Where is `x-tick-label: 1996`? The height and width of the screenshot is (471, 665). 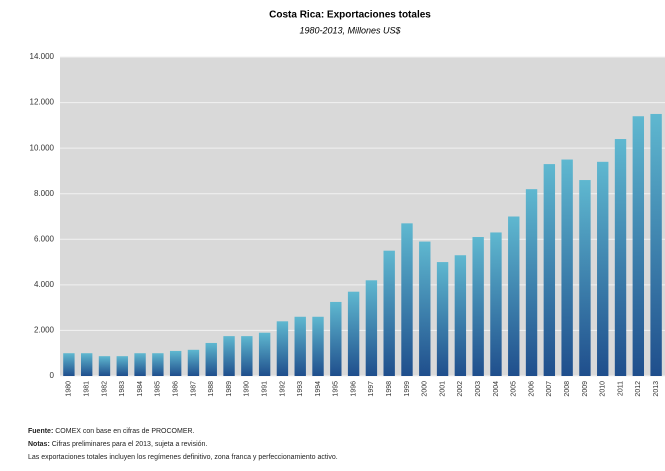 x-tick-label: 1996 is located at coordinates (353, 389).